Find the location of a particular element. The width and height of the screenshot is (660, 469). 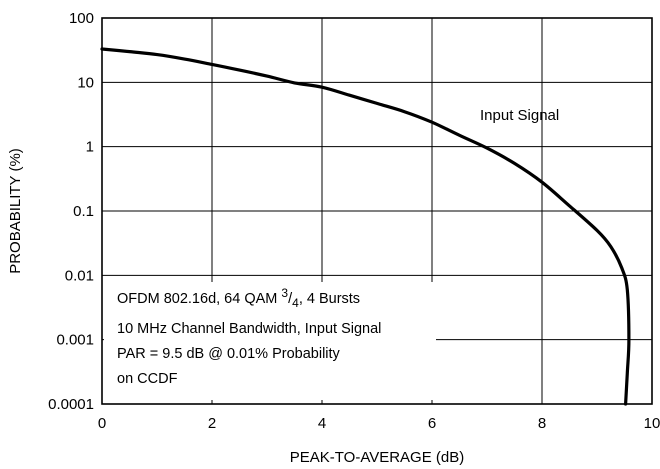

y-tick-label: 0.001 is located at coordinates (75, 340).